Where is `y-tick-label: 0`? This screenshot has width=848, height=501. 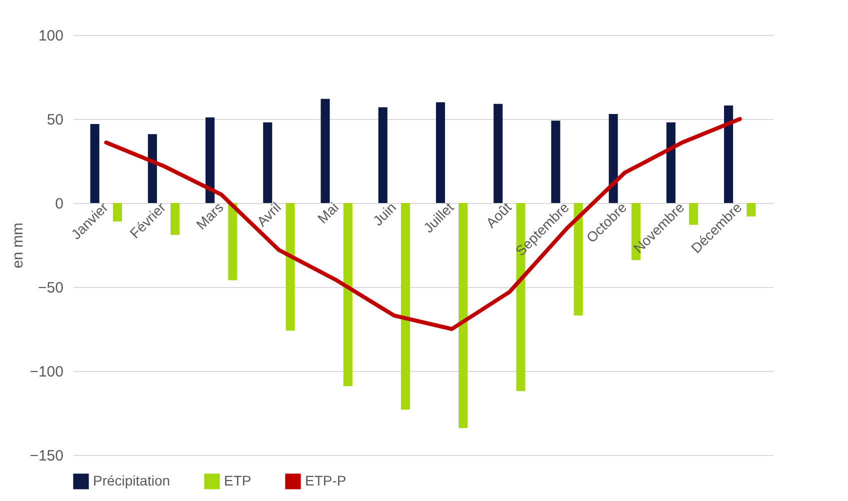 y-tick-label: 0 is located at coordinates (59, 204).